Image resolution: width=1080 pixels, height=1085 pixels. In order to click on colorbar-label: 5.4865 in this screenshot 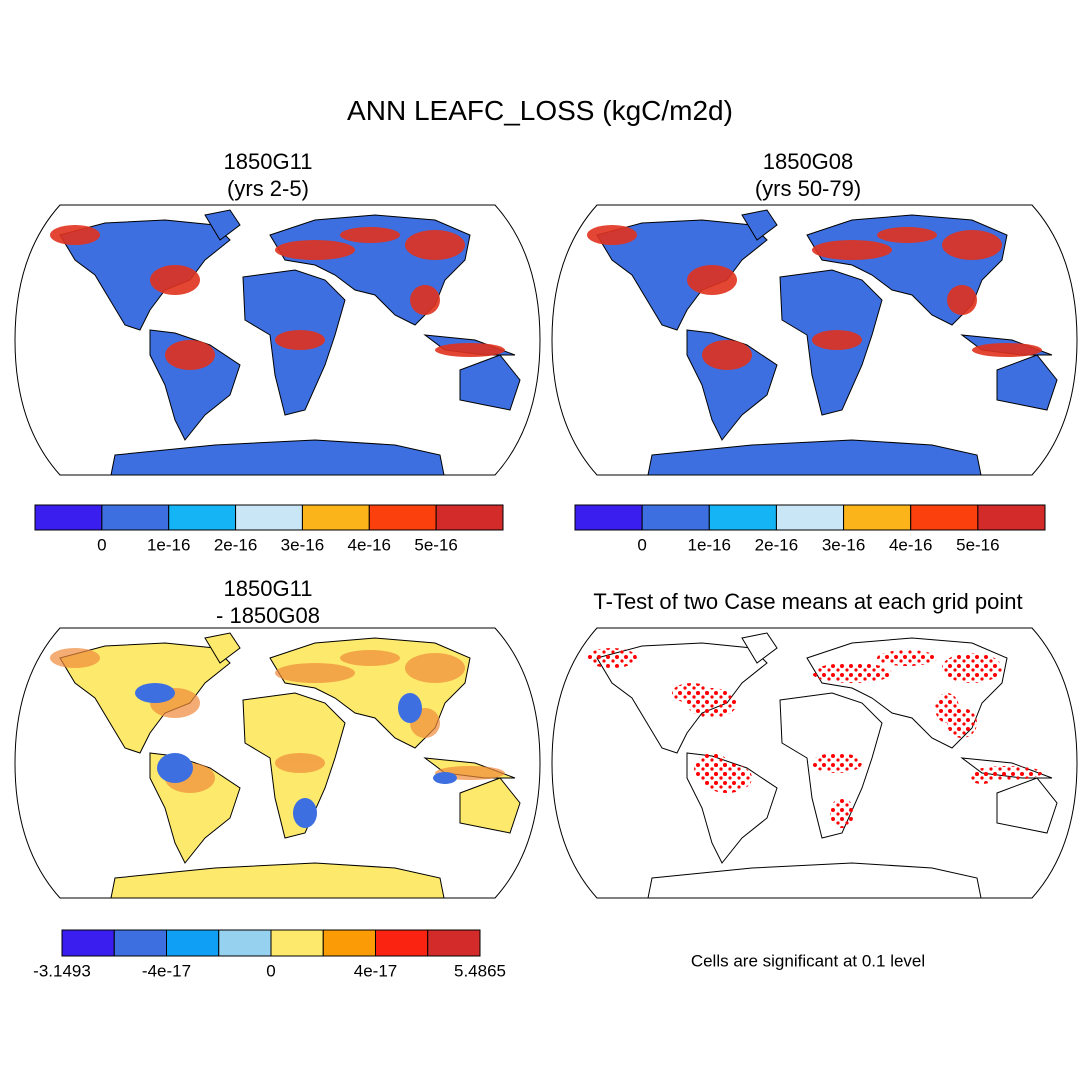, I will do `click(480, 970)`.